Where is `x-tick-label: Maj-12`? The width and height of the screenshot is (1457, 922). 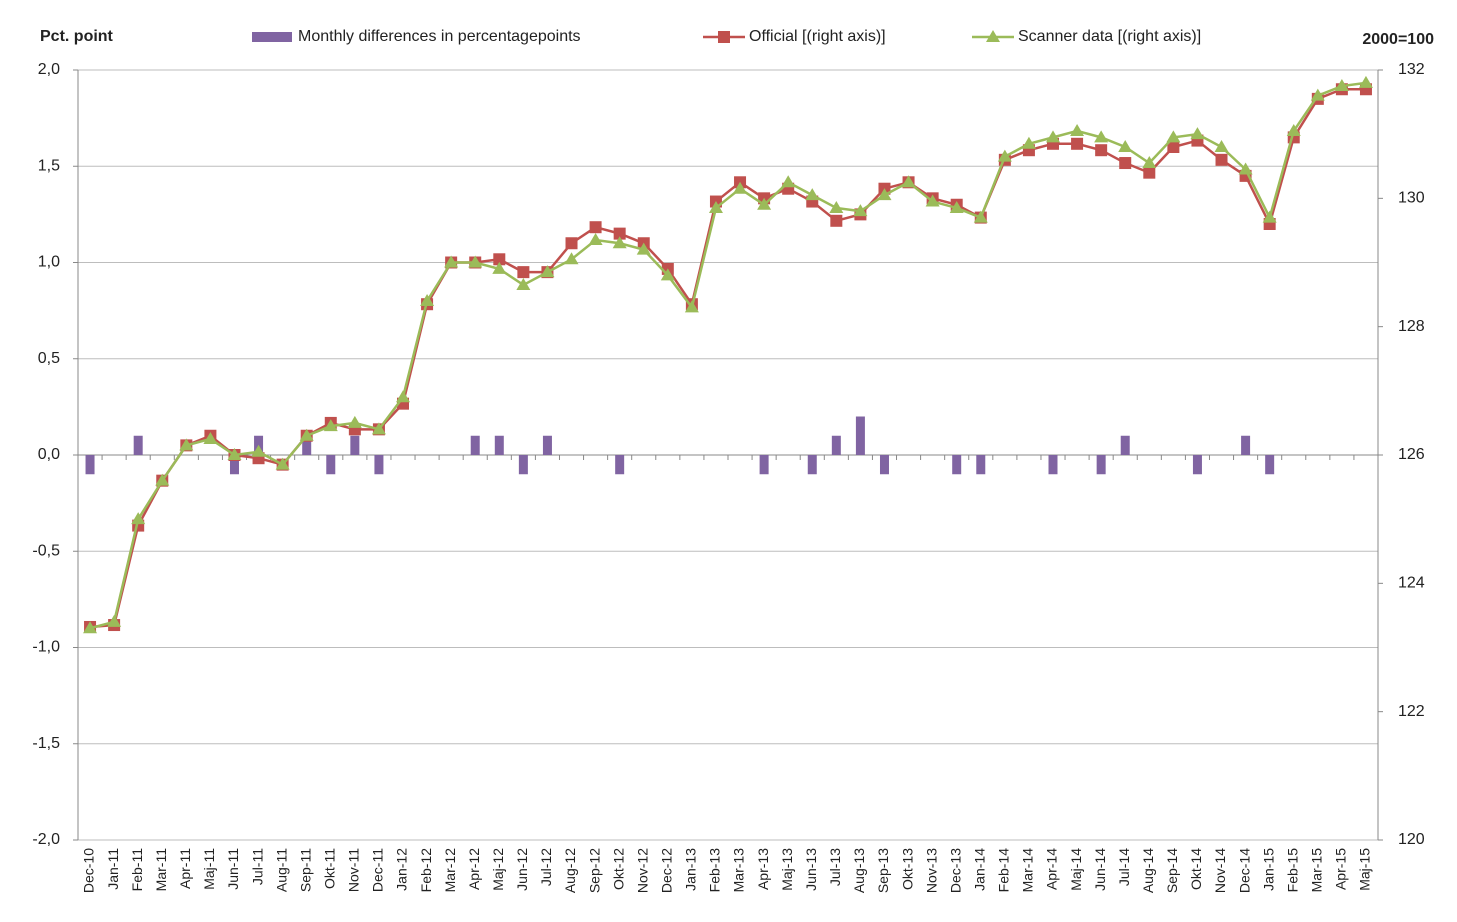
x-tick-label: Maj-12 is located at coordinates (498, 869).